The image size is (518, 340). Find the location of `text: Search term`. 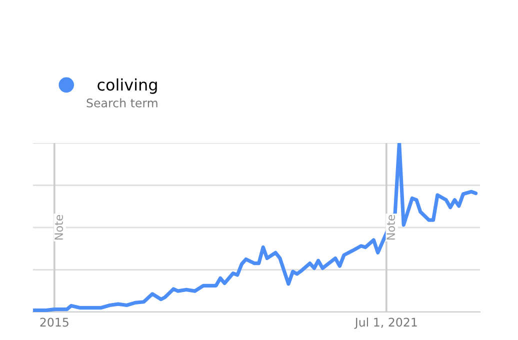

text: Search term is located at coordinates (122, 103).